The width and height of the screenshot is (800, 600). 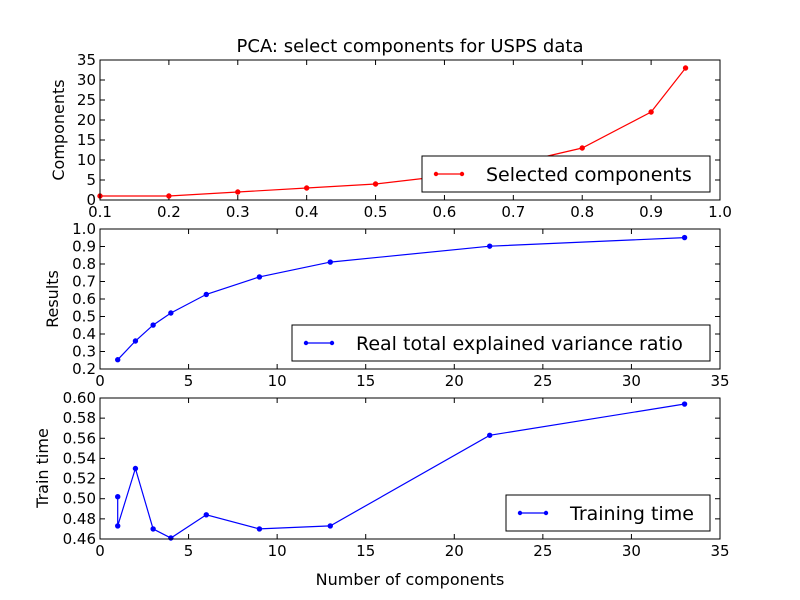 What do you see at coordinates (91, 200) in the screenshot?
I see `y-tick-label: 0` at bounding box center [91, 200].